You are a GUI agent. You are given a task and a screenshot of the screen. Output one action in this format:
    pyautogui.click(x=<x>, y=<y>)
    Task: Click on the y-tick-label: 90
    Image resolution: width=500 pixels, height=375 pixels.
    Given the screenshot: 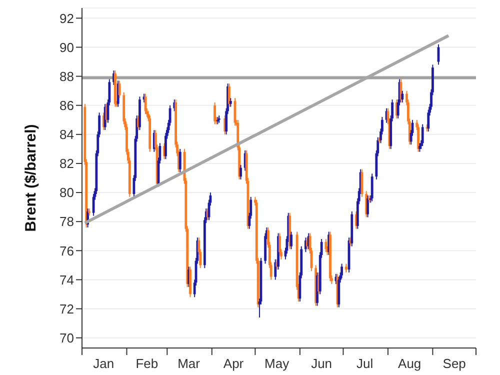 What is the action you would take?
    pyautogui.click(x=67, y=47)
    